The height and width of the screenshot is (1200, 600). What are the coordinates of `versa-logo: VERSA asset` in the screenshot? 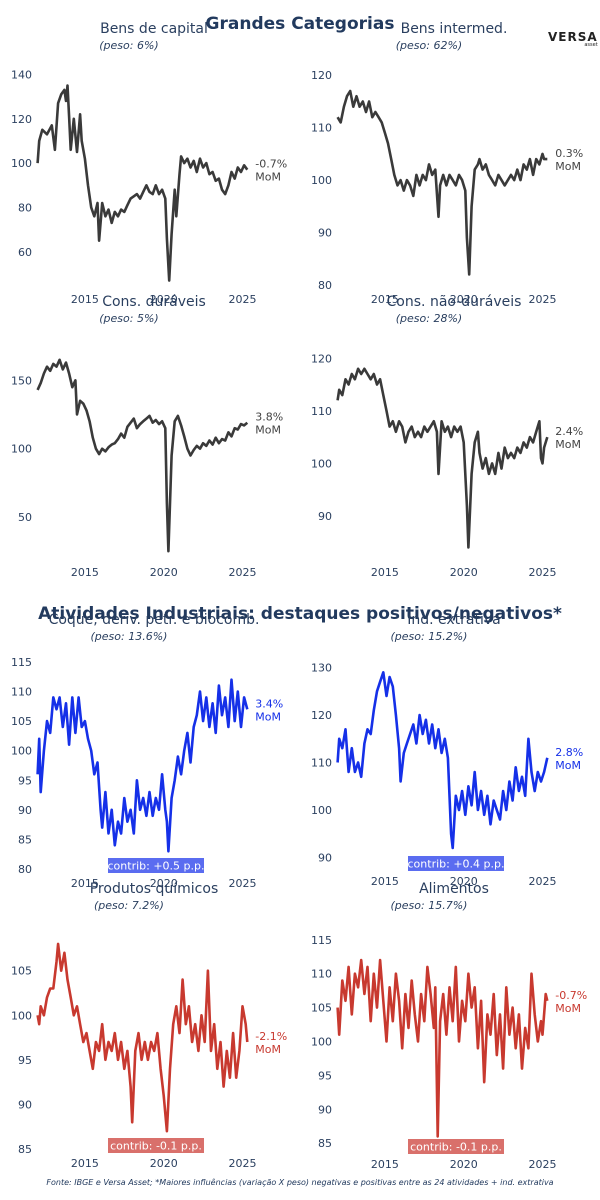 It's located at (573, 39).